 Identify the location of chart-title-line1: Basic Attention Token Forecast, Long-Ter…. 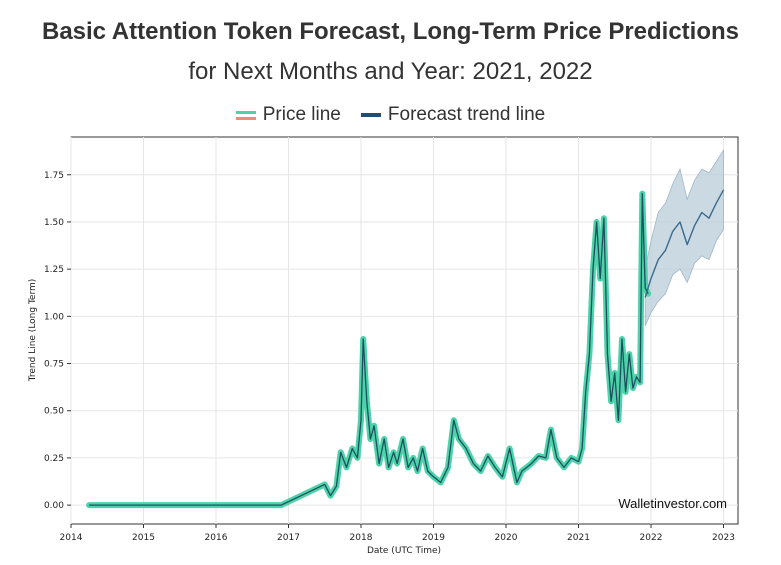
(390, 32).